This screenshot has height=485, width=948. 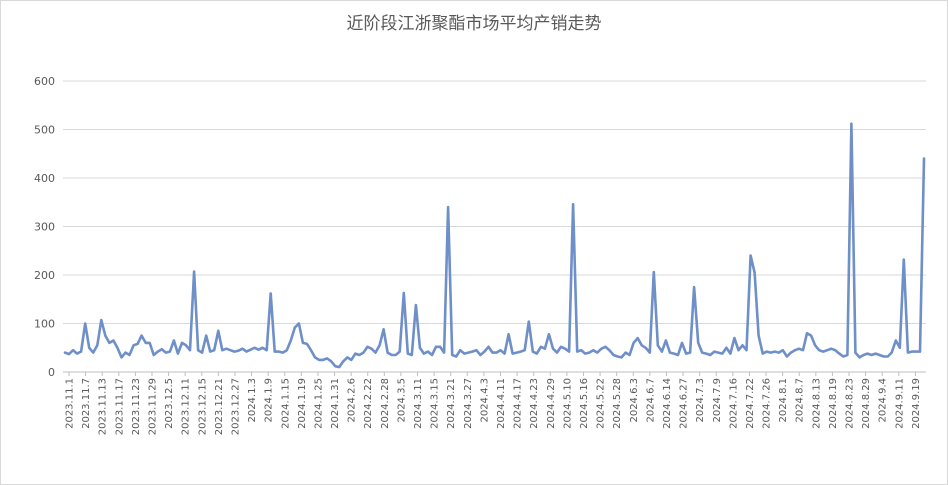 I want to click on x-tick-label: 2024.1.19, so click(x=302, y=403).